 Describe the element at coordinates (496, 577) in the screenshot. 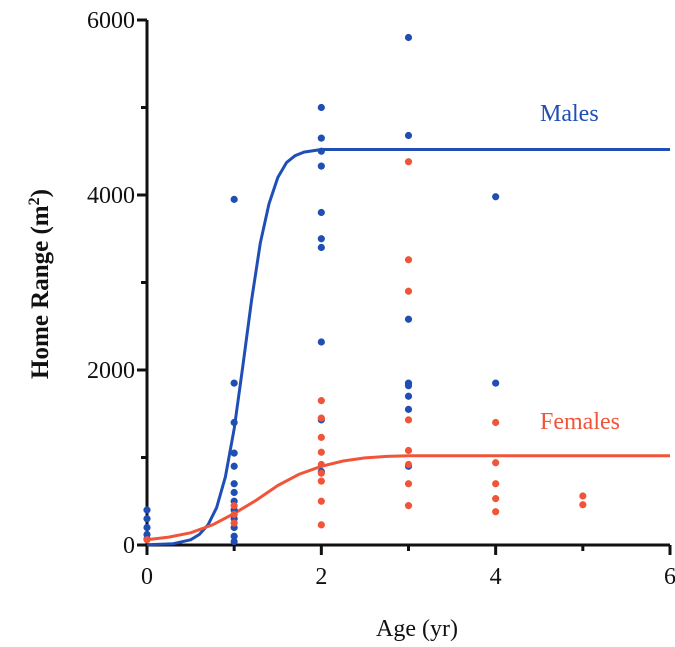

I see `x-tick-label: 4` at that location.